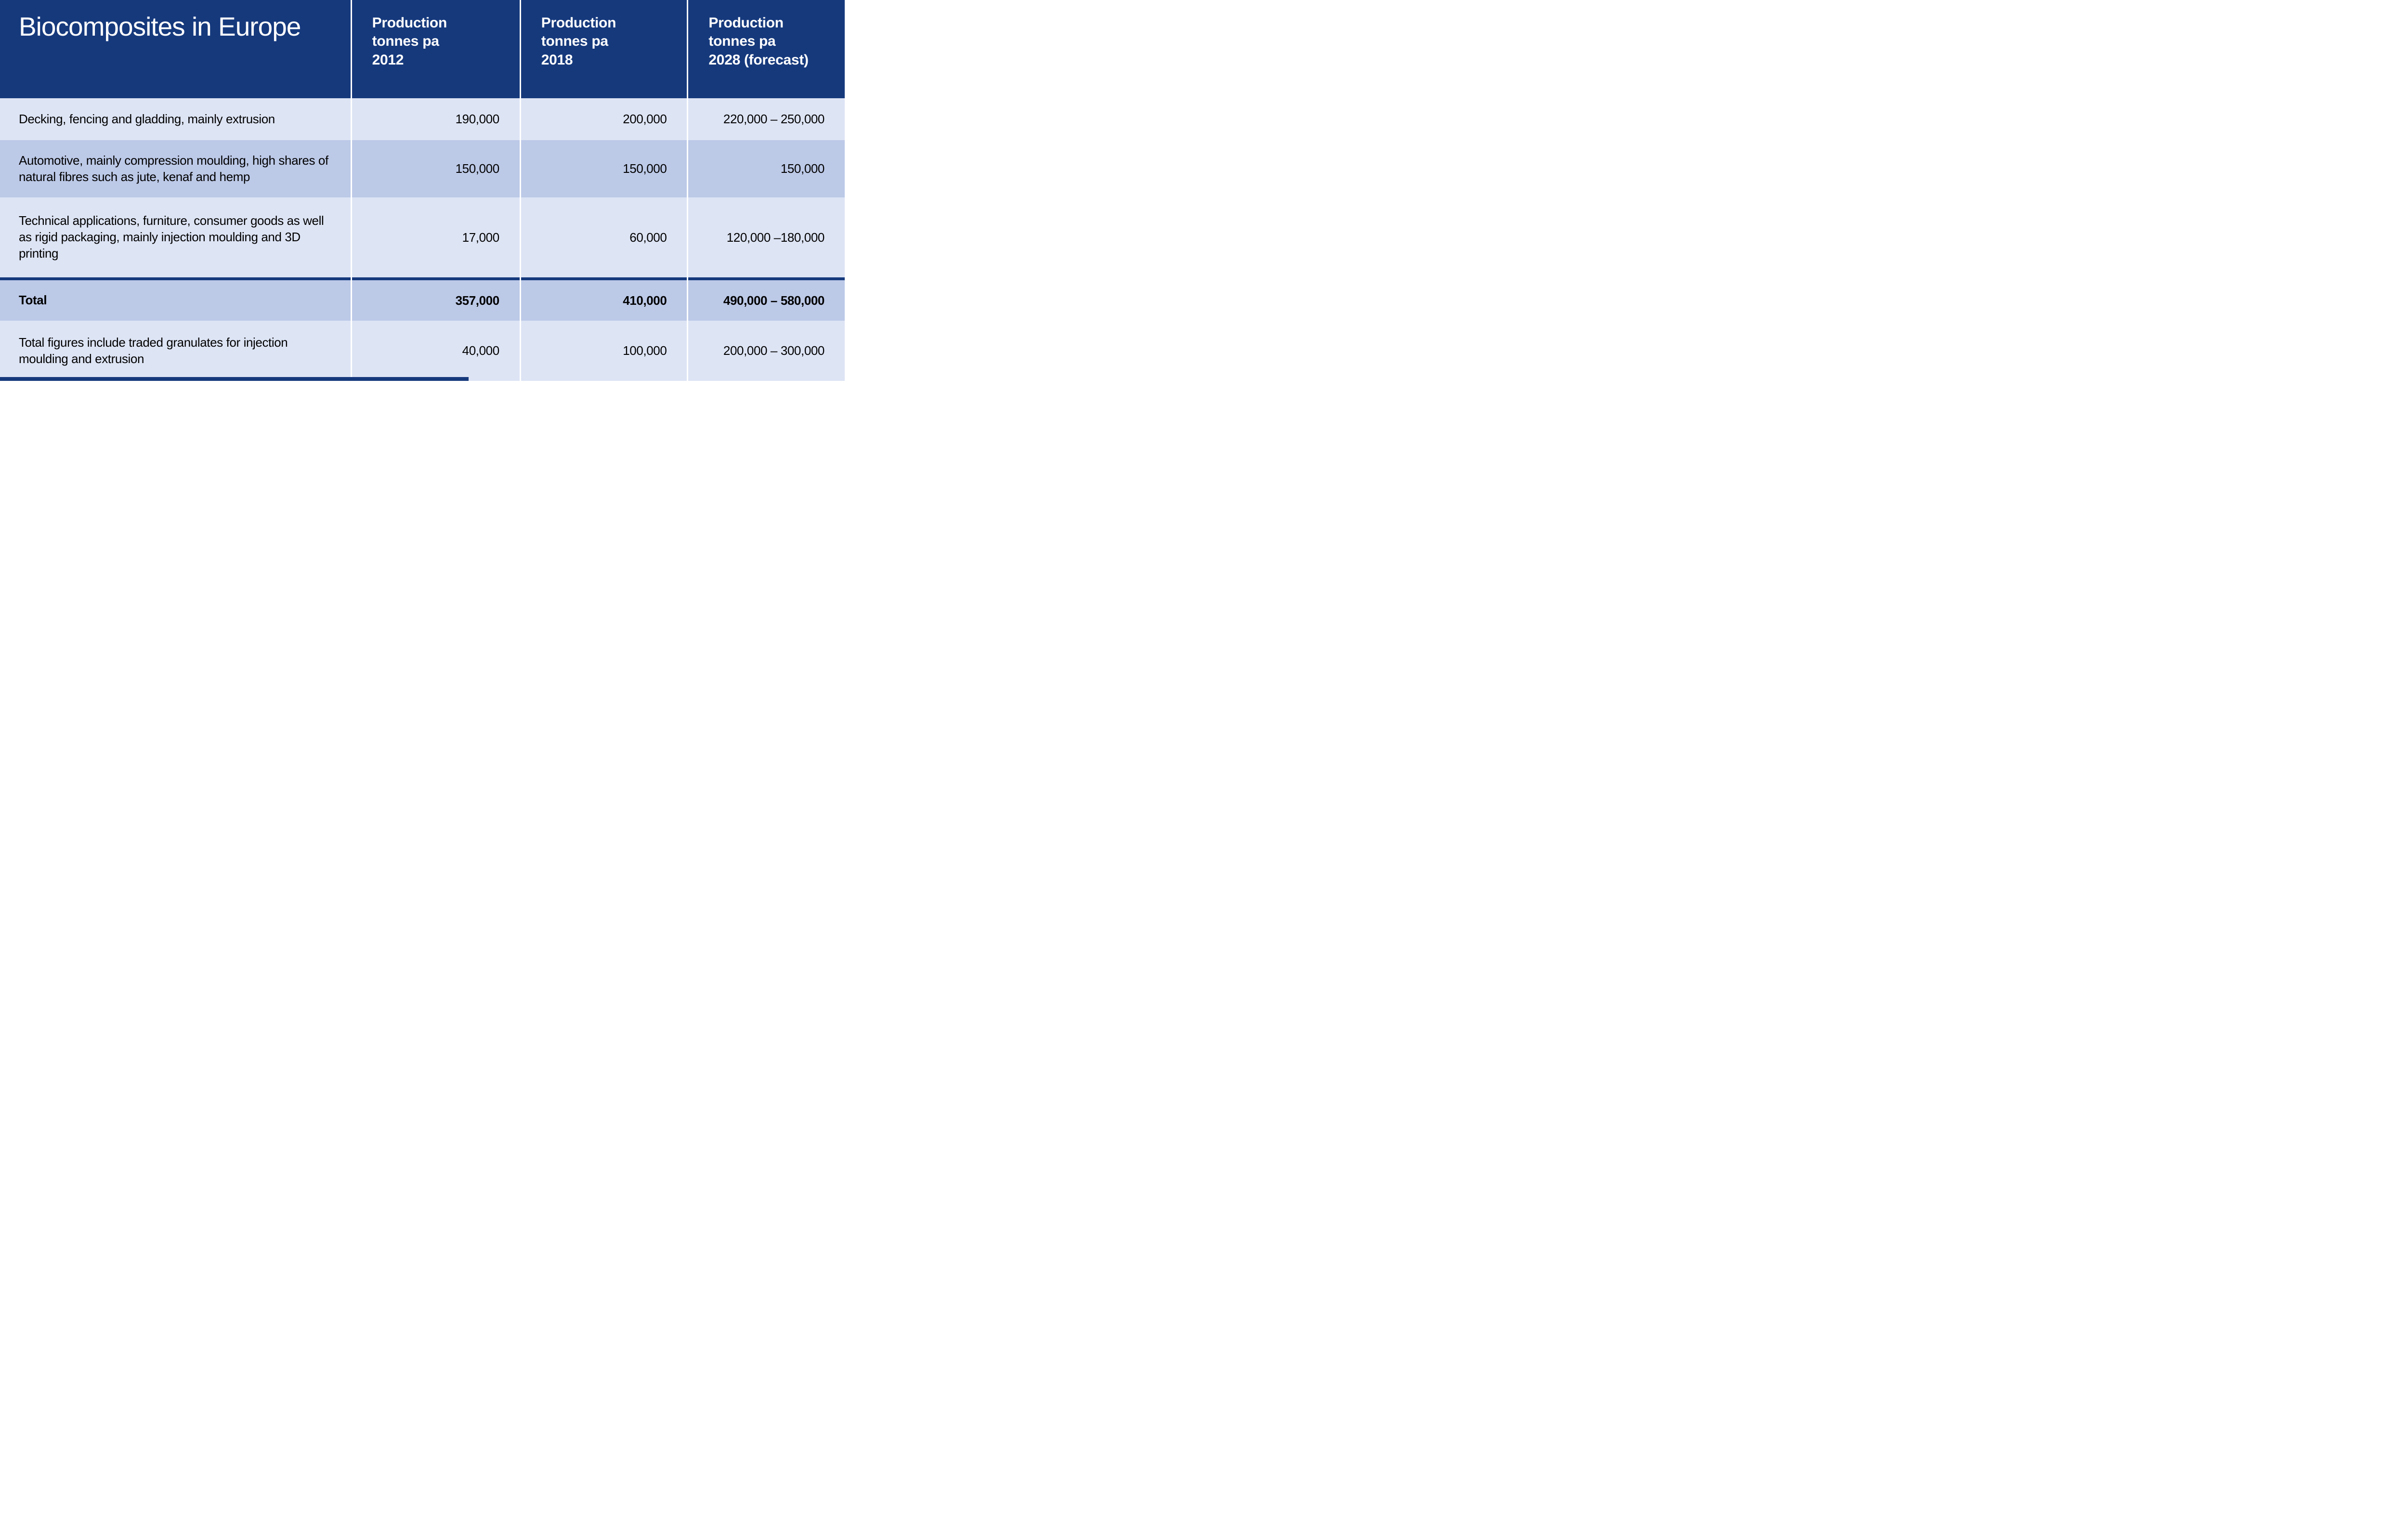 This screenshot has width=2408, height=1524. Describe the element at coordinates (766, 237) in the screenshot. I see `row-technical-value-2028: 120,000 –180,000` at that location.